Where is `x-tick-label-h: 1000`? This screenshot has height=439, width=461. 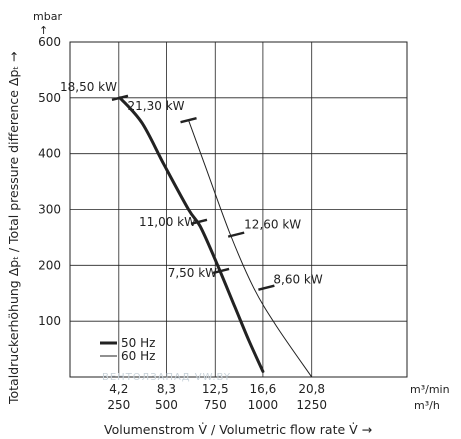 x-tick-label-h: 1000 is located at coordinates (263, 405).